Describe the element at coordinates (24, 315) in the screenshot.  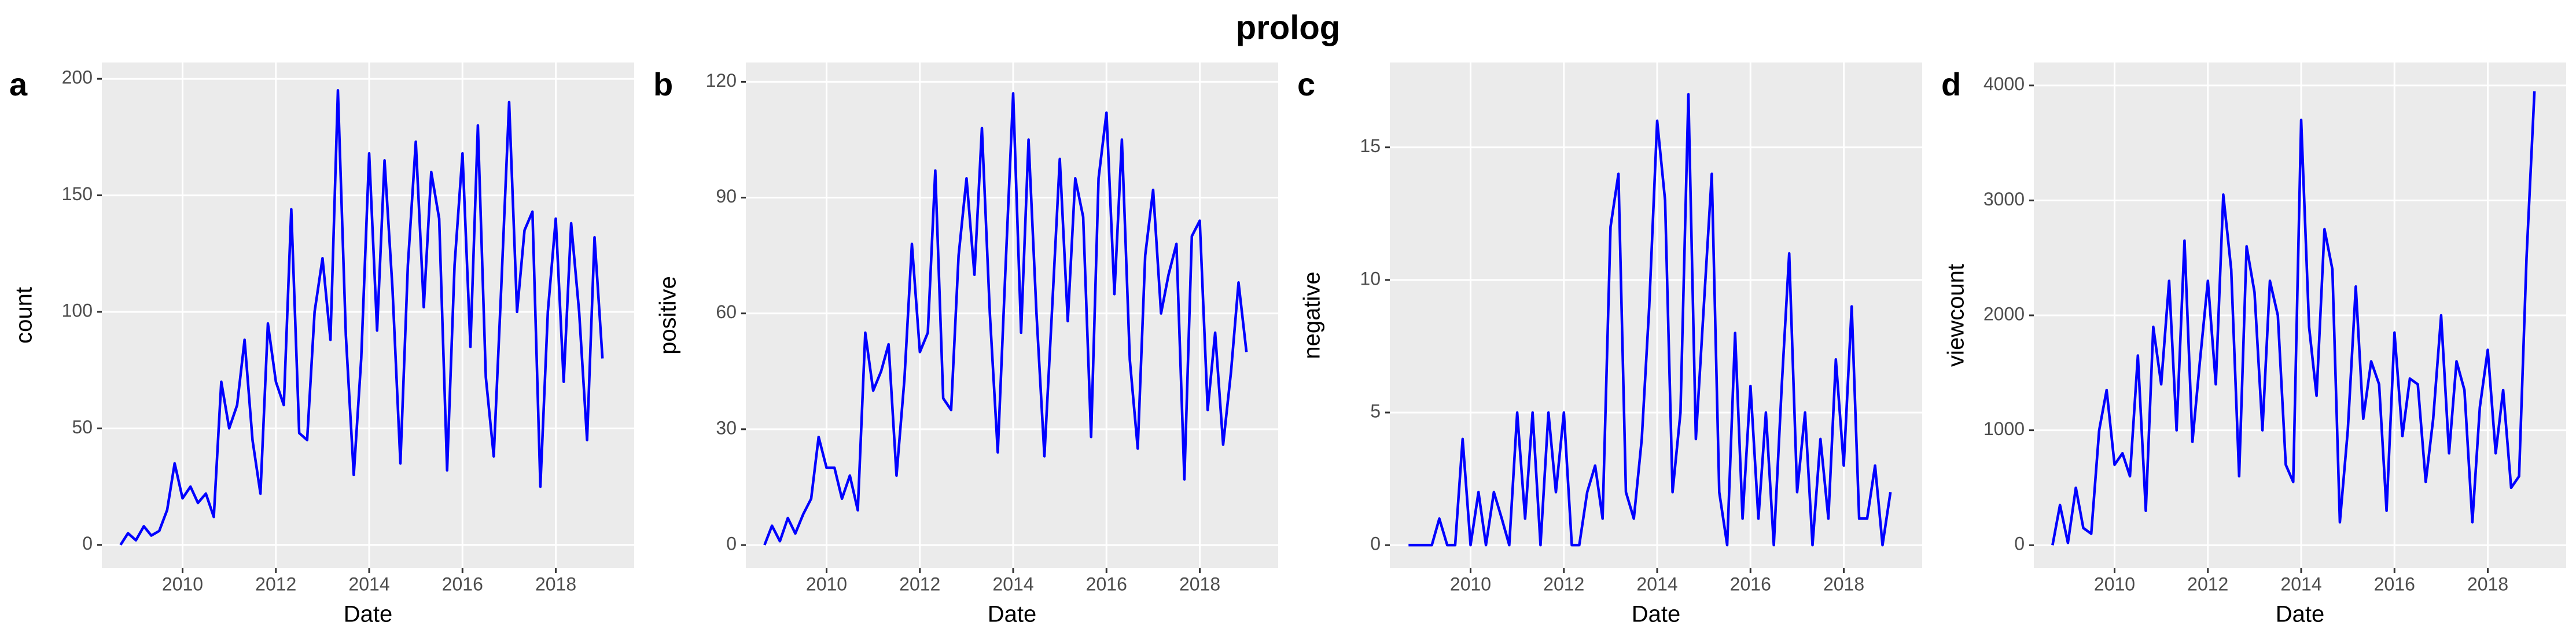
I see `y-axis-title: count` at that location.